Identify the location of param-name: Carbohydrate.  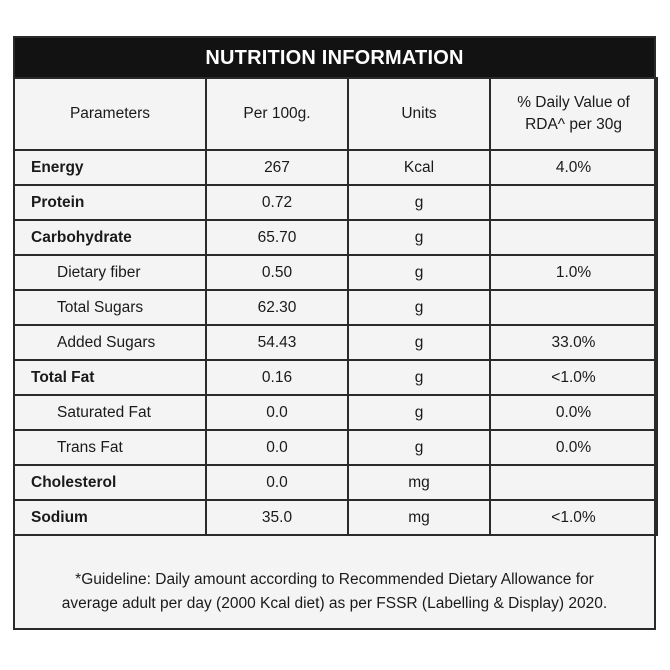
(110, 237).